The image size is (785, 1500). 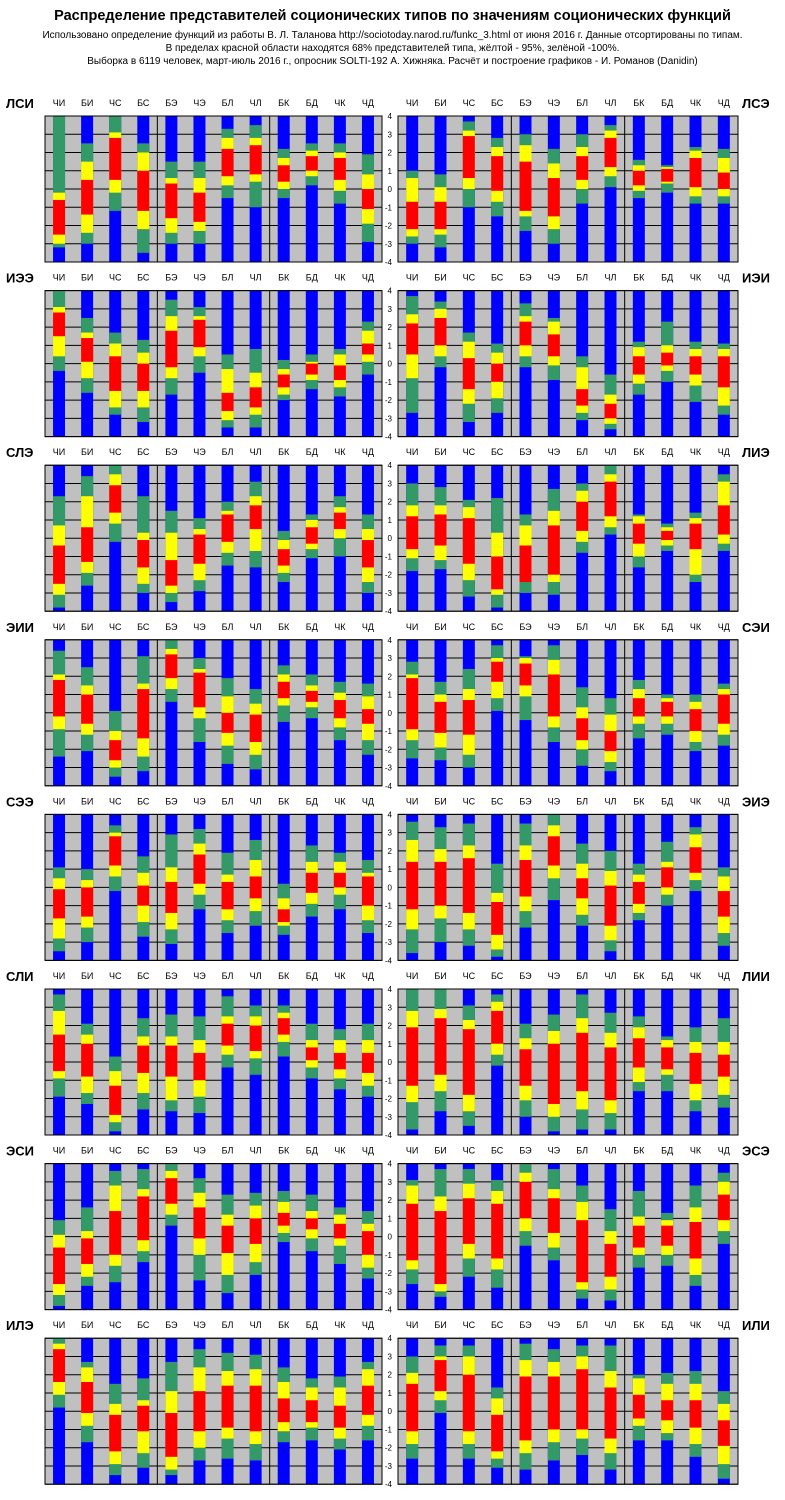 I want to click on y-tick-label: -1, so click(x=389, y=556).